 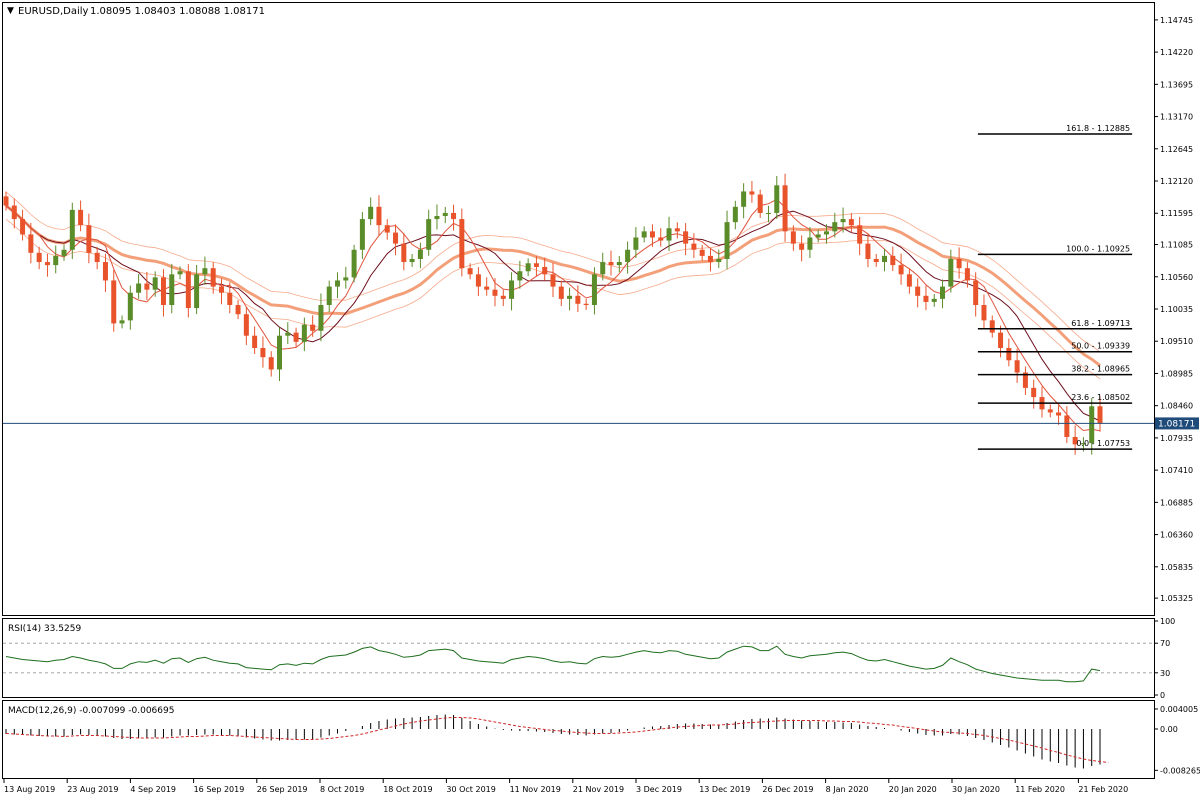 I want to click on price-tick-label: 1.11085, so click(x=1176, y=245).